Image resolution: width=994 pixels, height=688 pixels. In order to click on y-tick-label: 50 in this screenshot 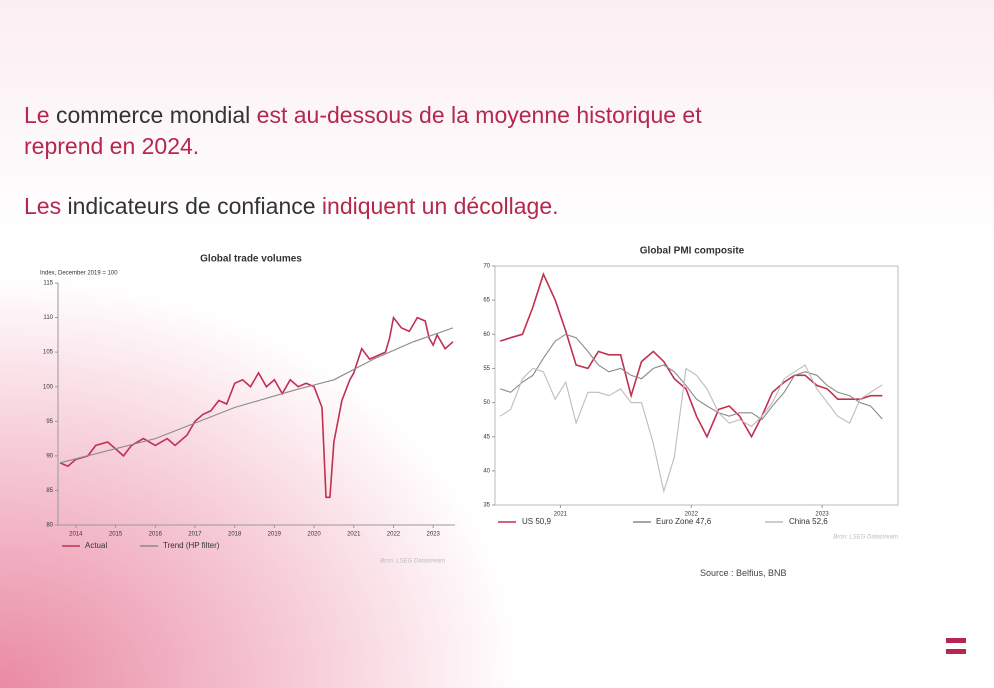, I will do `click(486, 403)`.